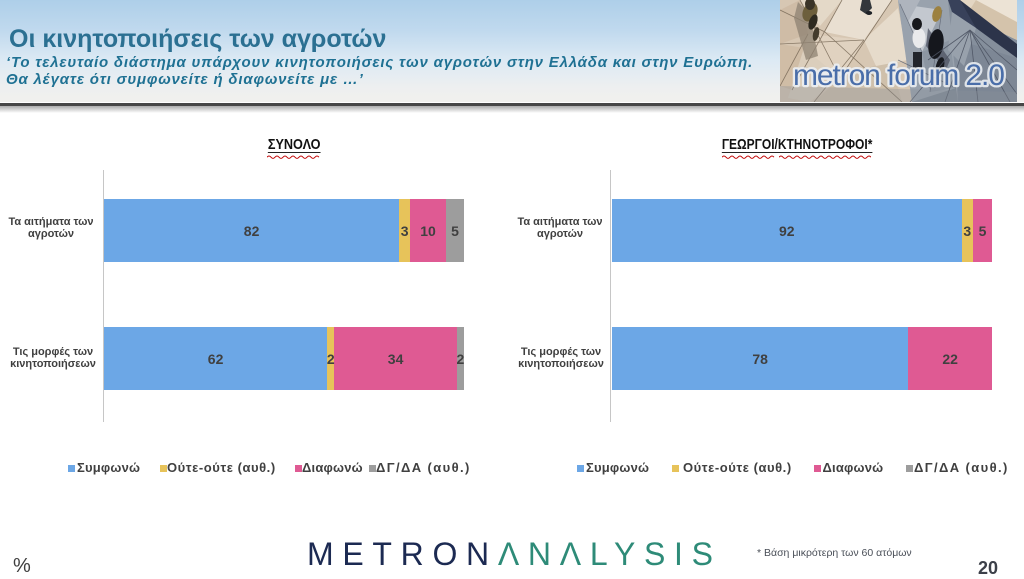  Describe the element at coordinates (898, 75) in the screenshot. I see `svg-text: metron forum 2.0` at that location.